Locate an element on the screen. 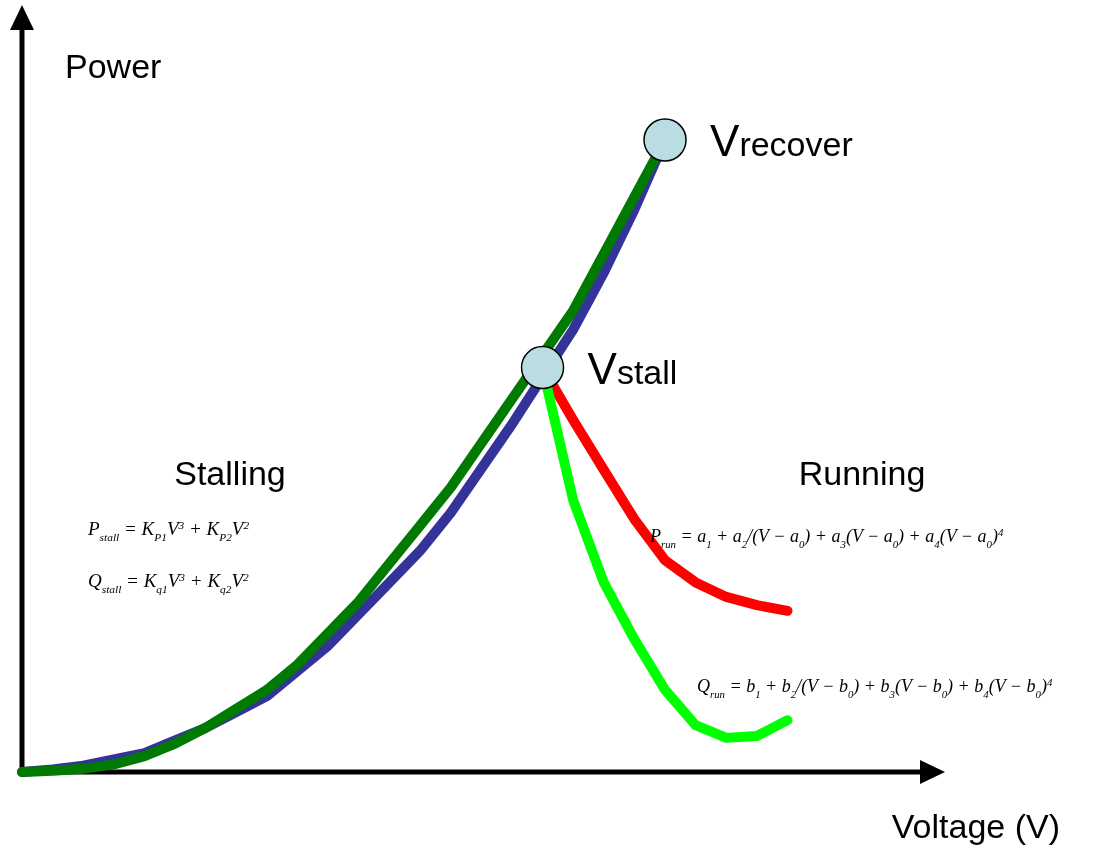  text: P$_{stall}$ = K$_{P1}$V$^{3}$ + K$_{P2}$V$^{2}$ is located at coordinates (169, 530).